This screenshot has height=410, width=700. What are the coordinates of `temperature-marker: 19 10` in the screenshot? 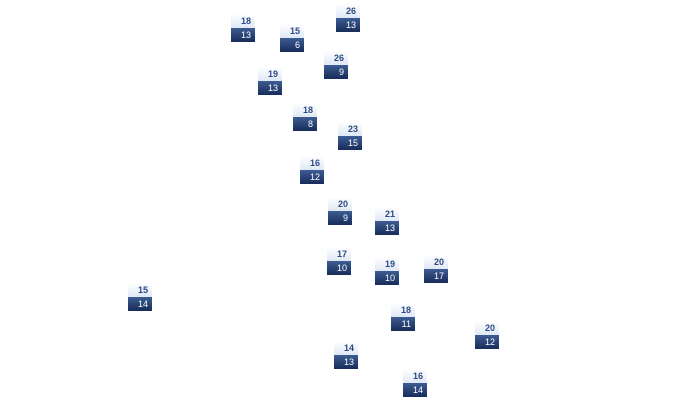 It's located at (387, 271).